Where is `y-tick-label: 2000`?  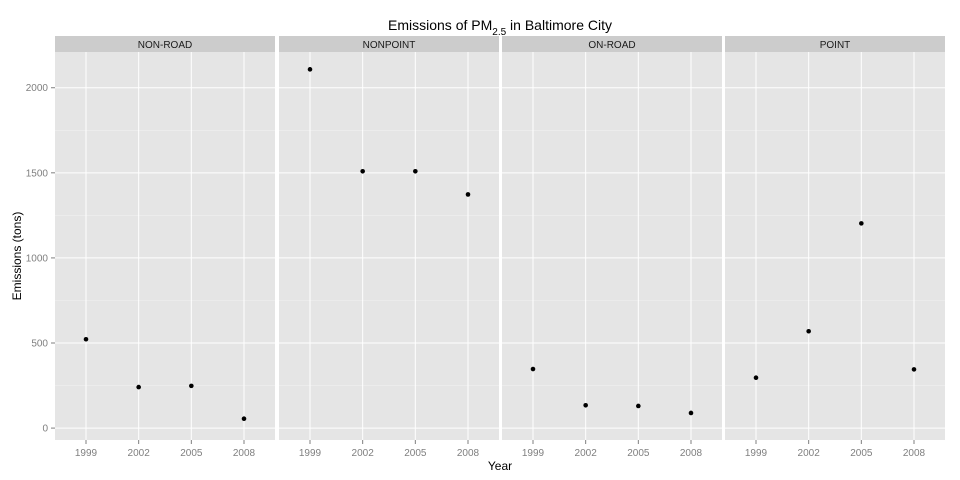 y-tick-label: 2000 is located at coordinates (37, 88).